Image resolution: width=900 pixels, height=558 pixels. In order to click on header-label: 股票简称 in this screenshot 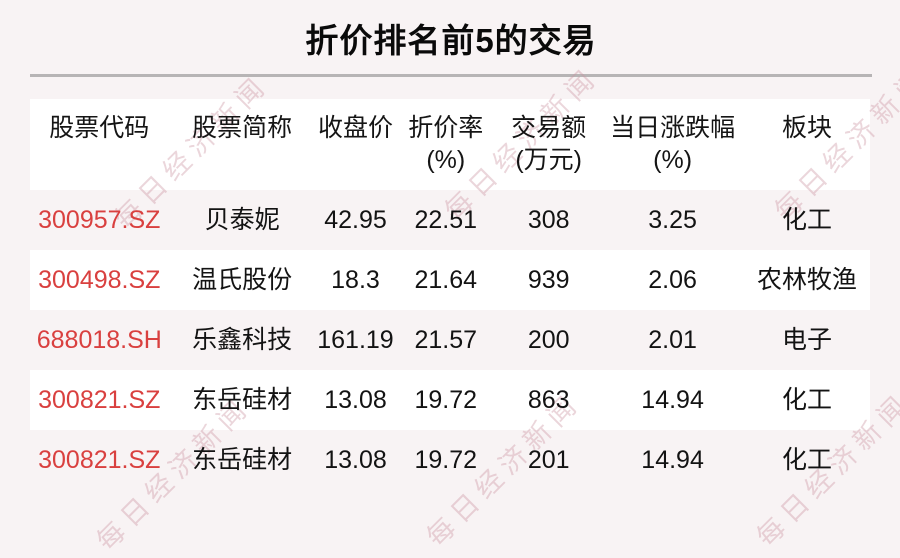, I will do `click(242, 128)`.